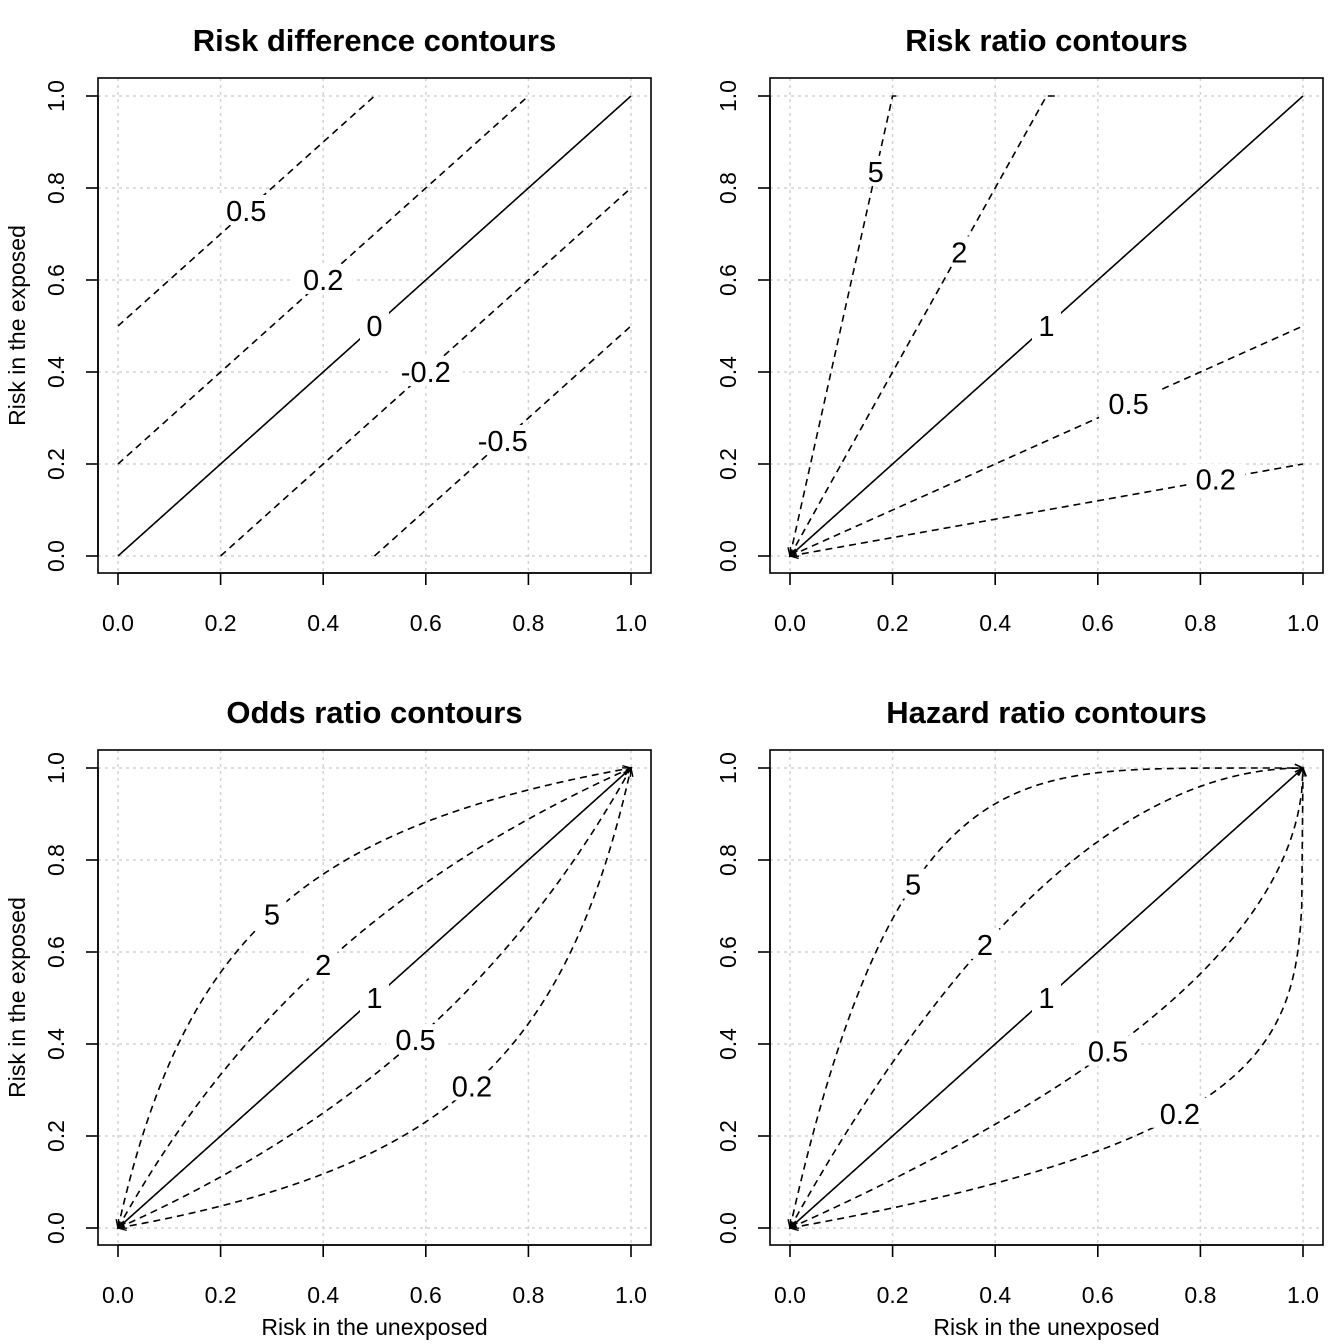  I want to click on chart-title: Risk ratio contours, so click(1046, 40).